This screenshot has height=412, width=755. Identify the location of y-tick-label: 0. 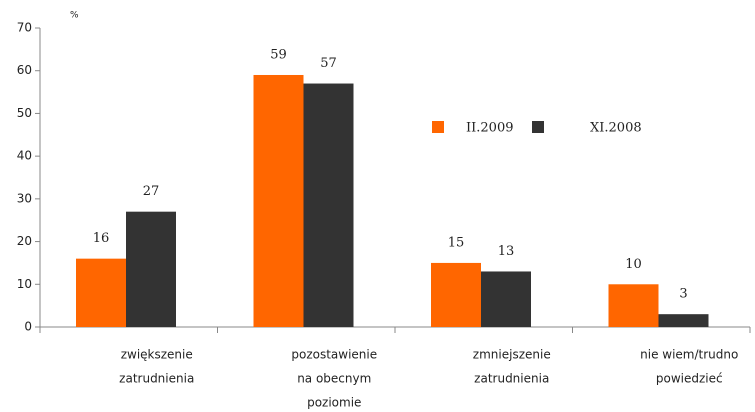
(28, 327).